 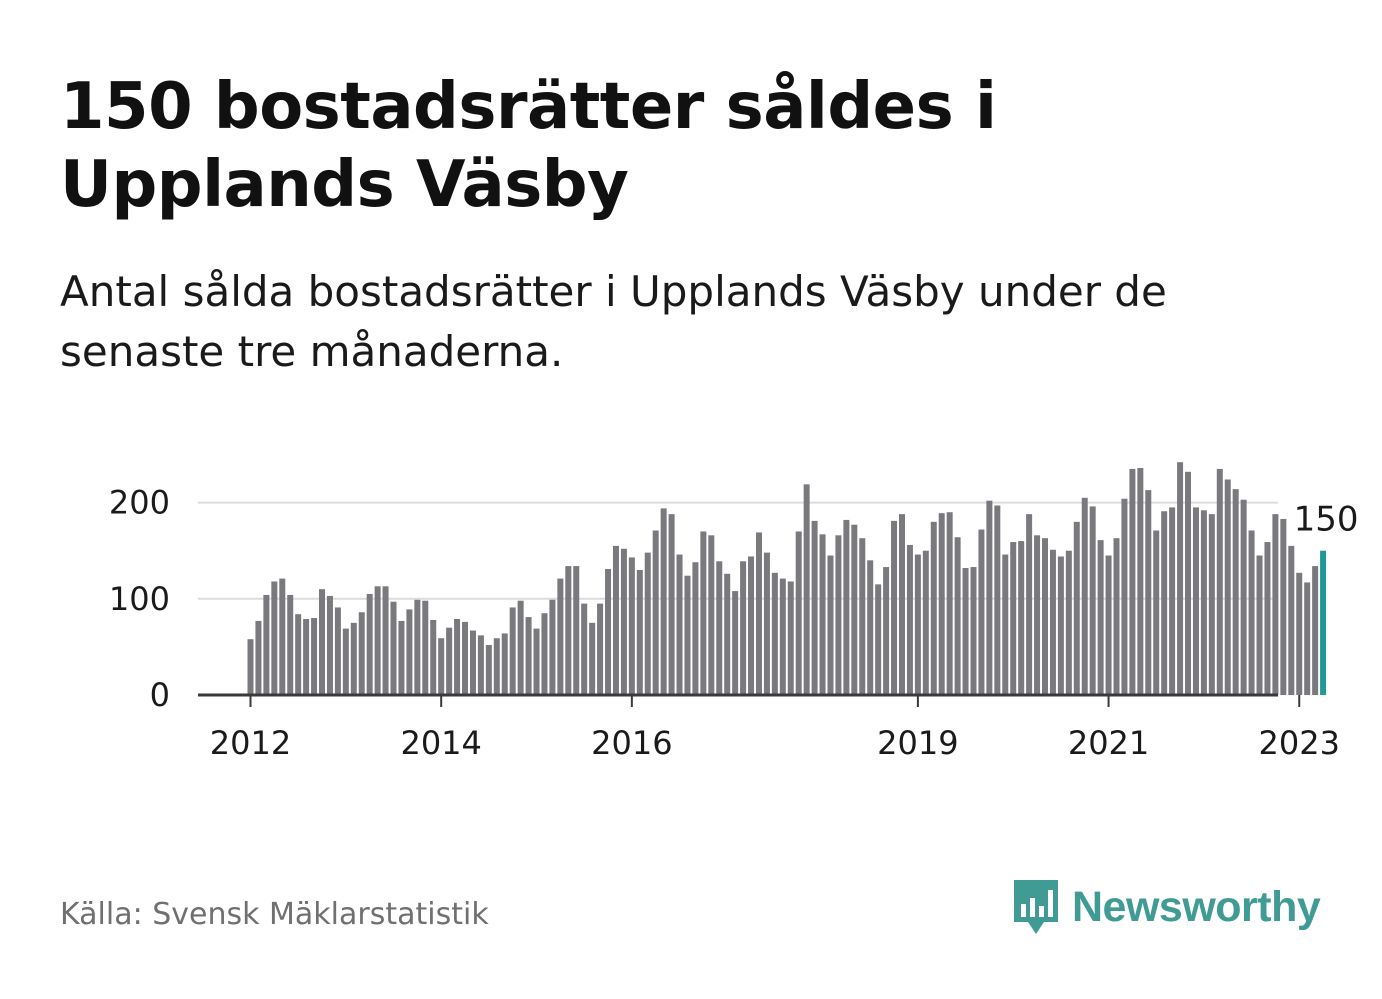 I want to click on source-note: Källa: Svensk Mäklarstatistik, so click(x=274, y=914).